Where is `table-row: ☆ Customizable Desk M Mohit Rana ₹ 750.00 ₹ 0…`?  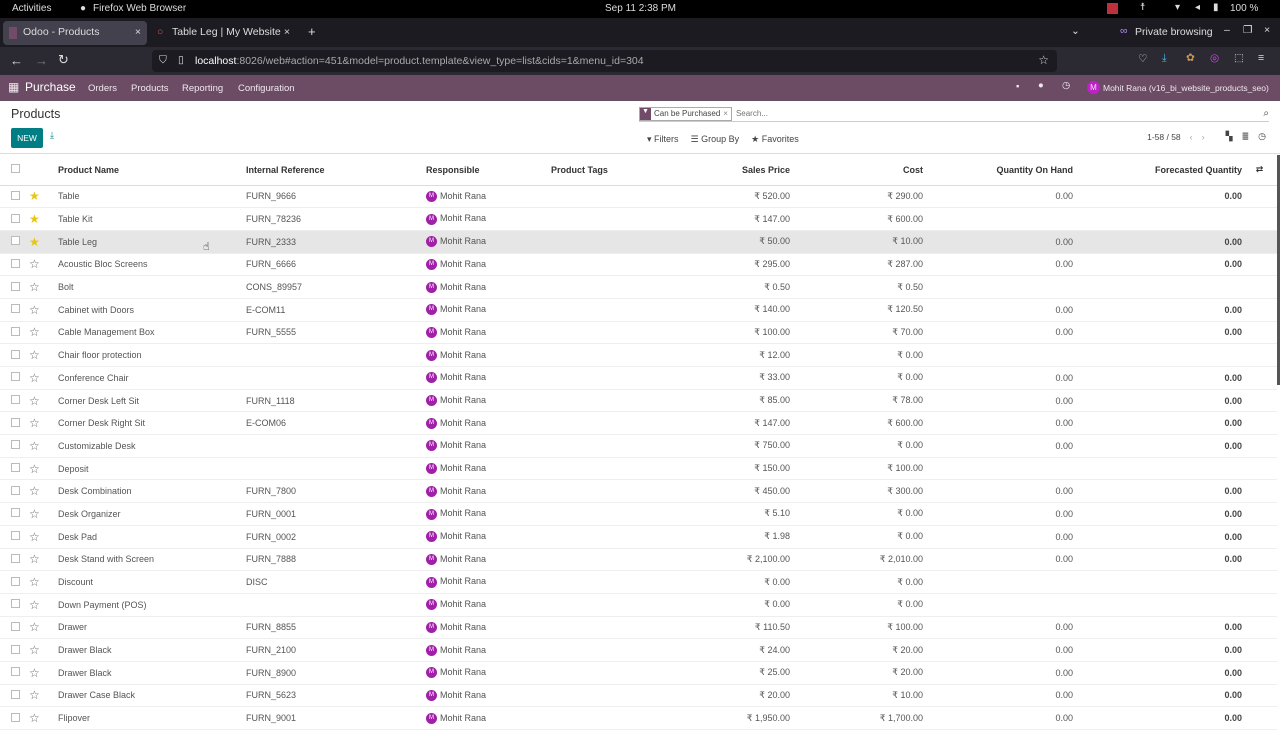 table-row: ☆ Customizable Desk M Mohit Rana ₹ 750.00 ₹ 0… is located at coordinates (638, 446).